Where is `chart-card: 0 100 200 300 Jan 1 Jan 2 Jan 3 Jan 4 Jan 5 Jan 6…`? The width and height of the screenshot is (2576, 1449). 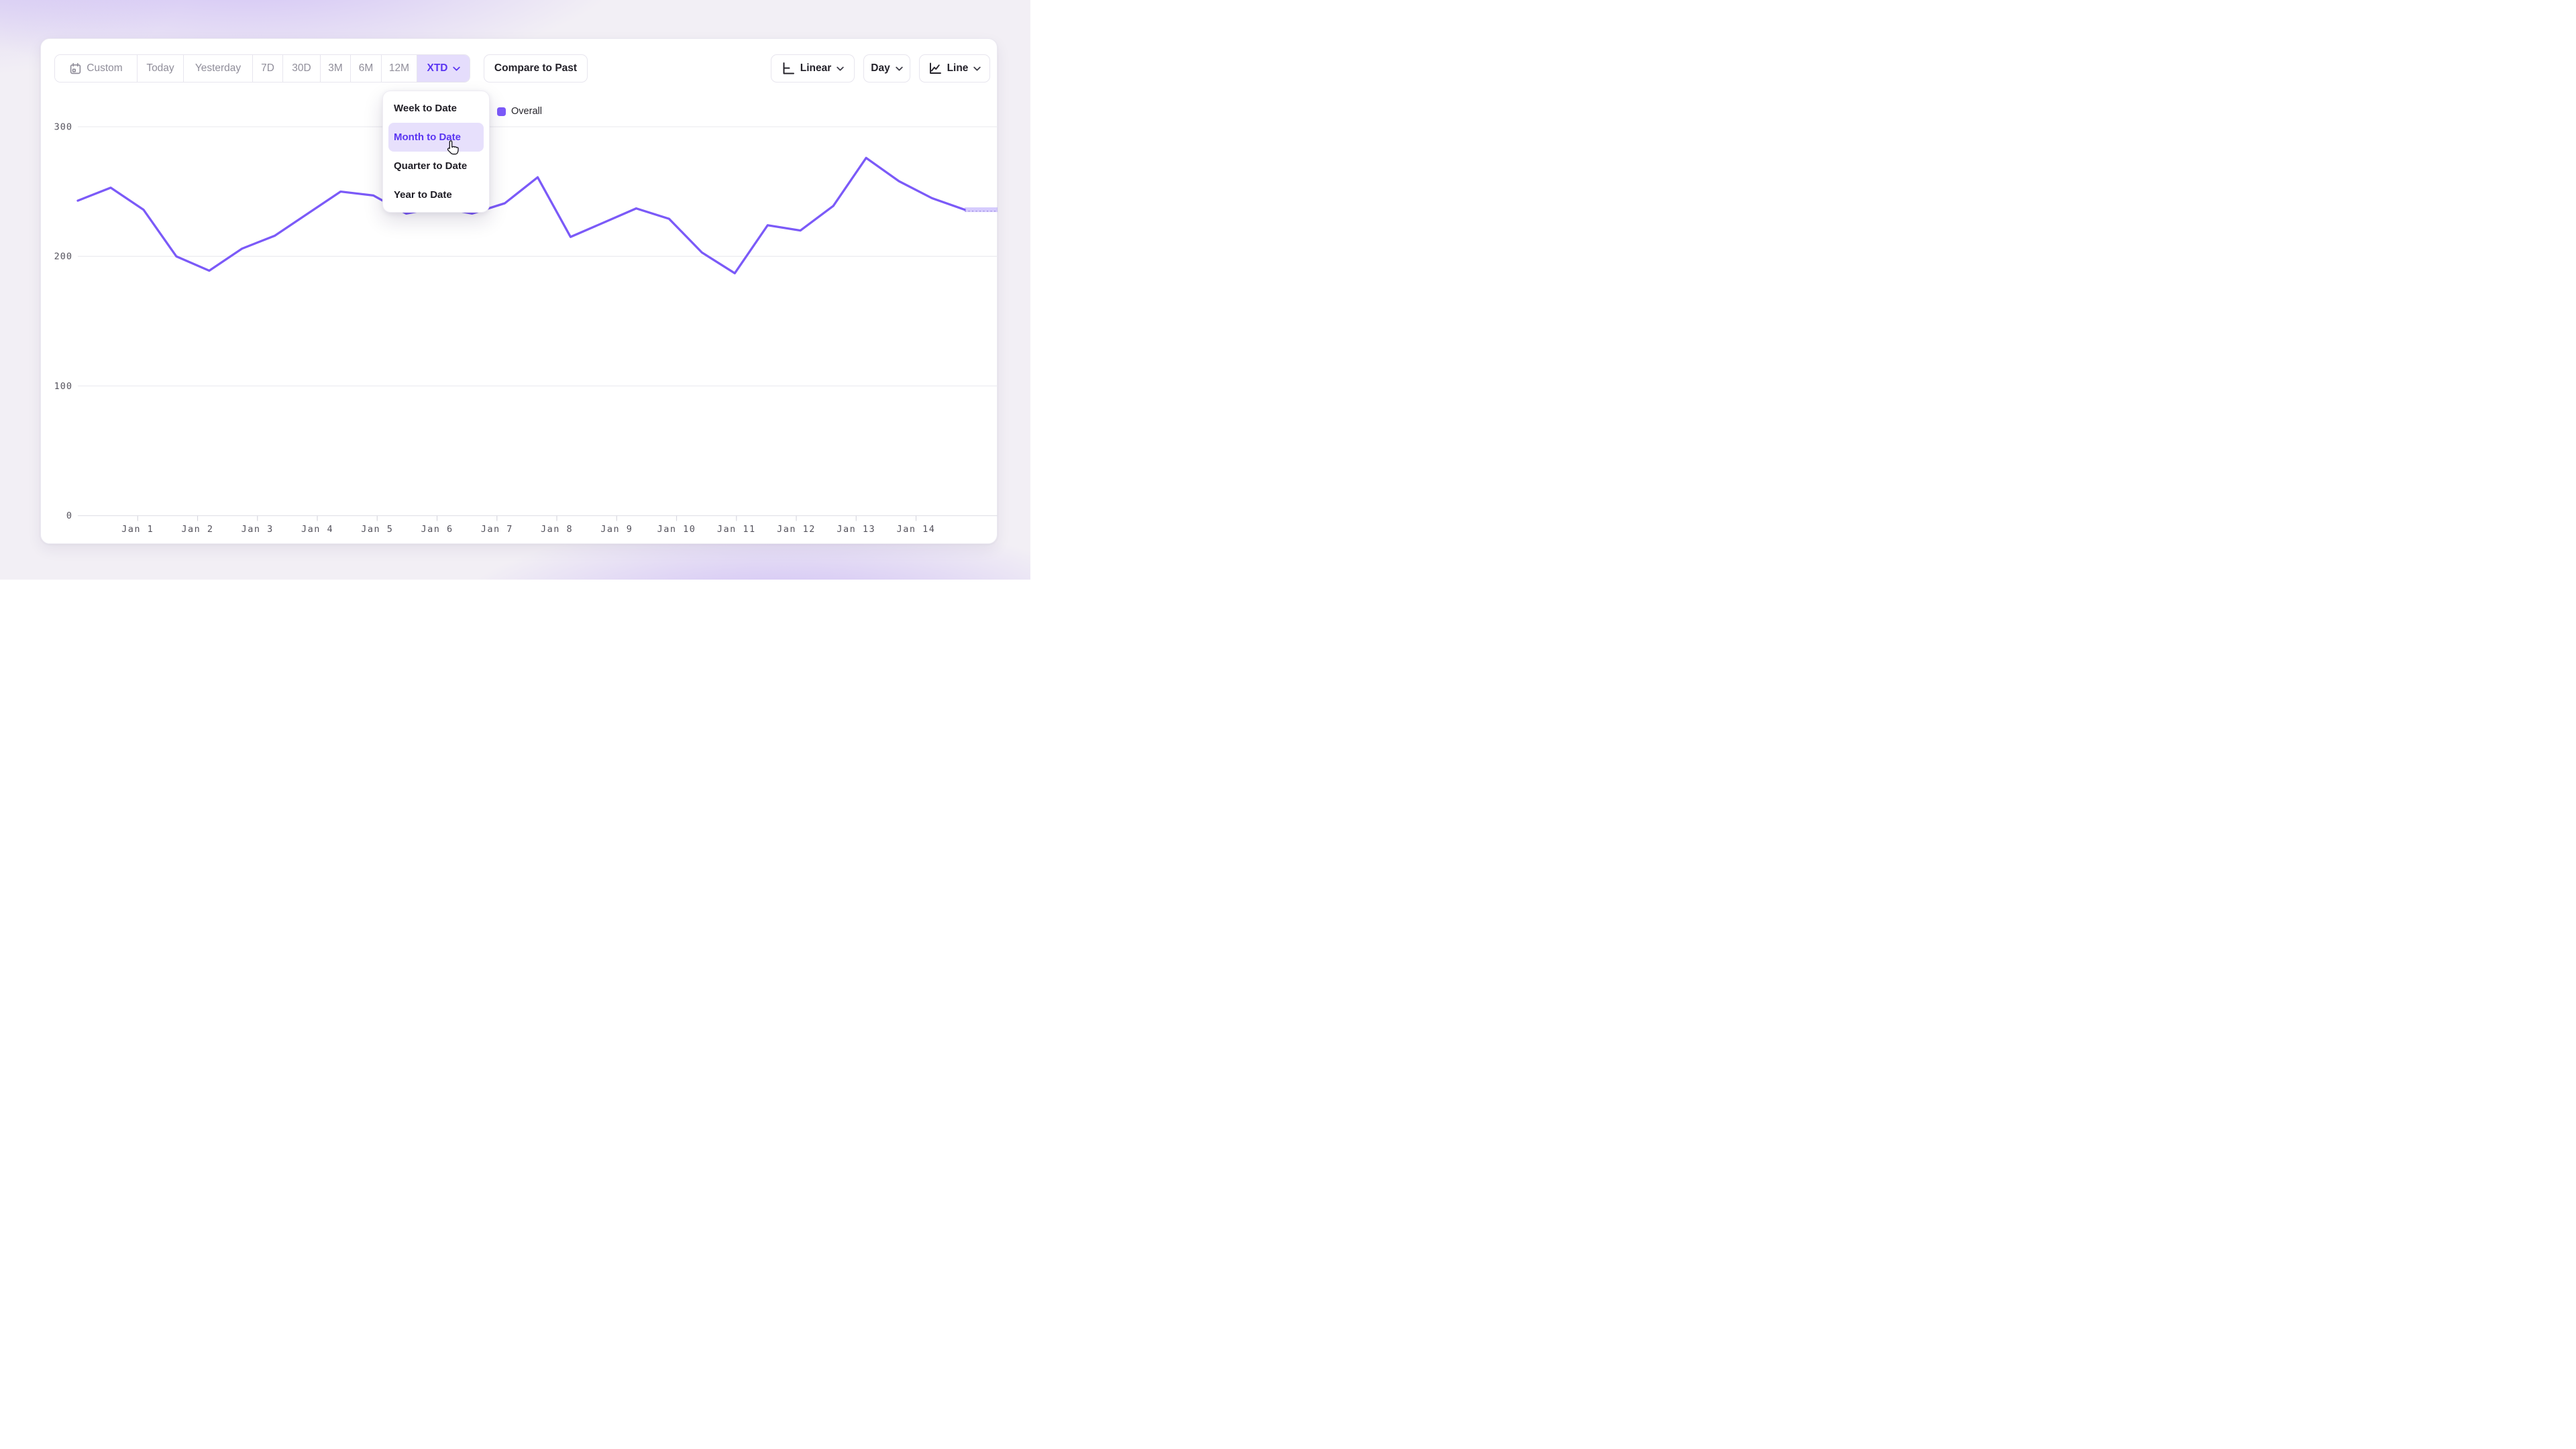
chart-card: 0 100 200 300 Jan 1 Jan 2 Jan 3 Jan 4 Jan 5 Jan 6… is located at coordinates (519, 291).